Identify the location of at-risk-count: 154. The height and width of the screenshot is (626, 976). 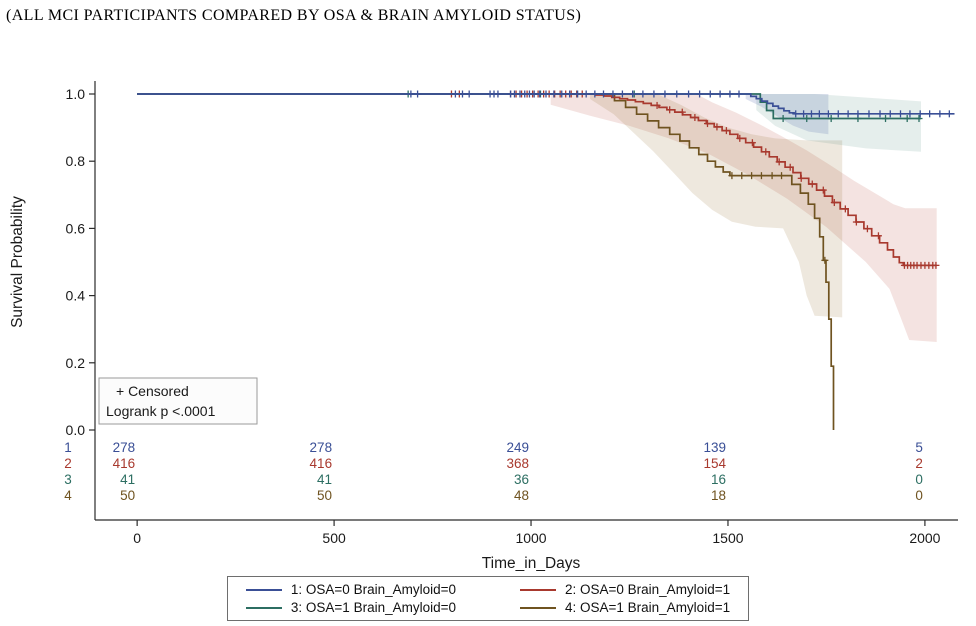
(714, 463).